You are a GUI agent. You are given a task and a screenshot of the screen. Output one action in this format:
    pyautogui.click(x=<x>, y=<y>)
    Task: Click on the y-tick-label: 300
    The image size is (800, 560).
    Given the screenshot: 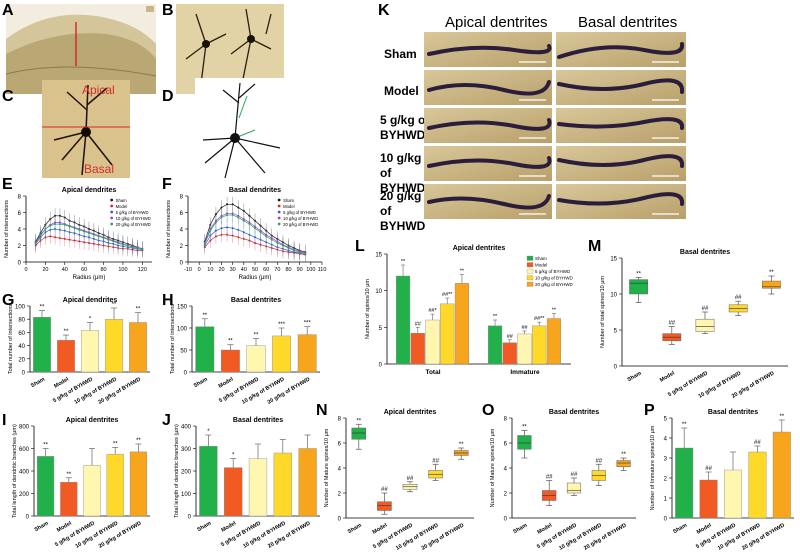 What is the action you would take?
    pyautogui.click(x=186, y=450)
    